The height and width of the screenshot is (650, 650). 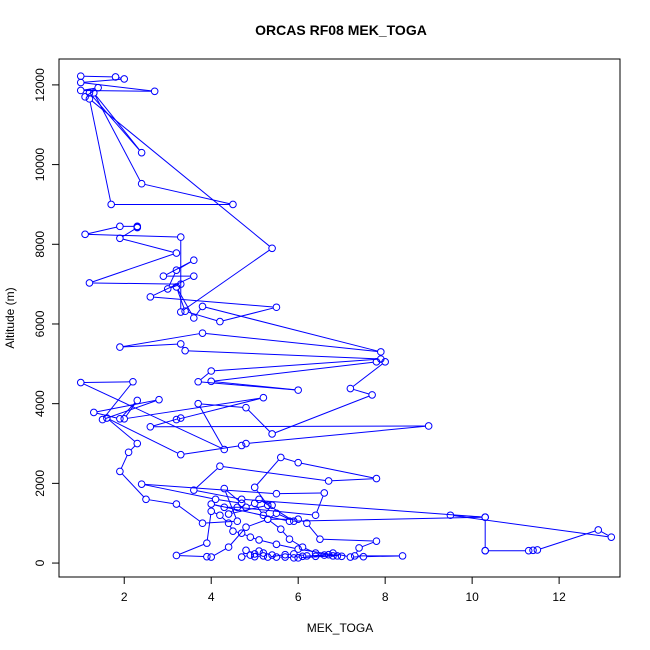 What do you see at coordinates (343, 590) in the screenshot?
I see `x-axis: 2 4 6 8 10 12` at bounding box center [343, 590].